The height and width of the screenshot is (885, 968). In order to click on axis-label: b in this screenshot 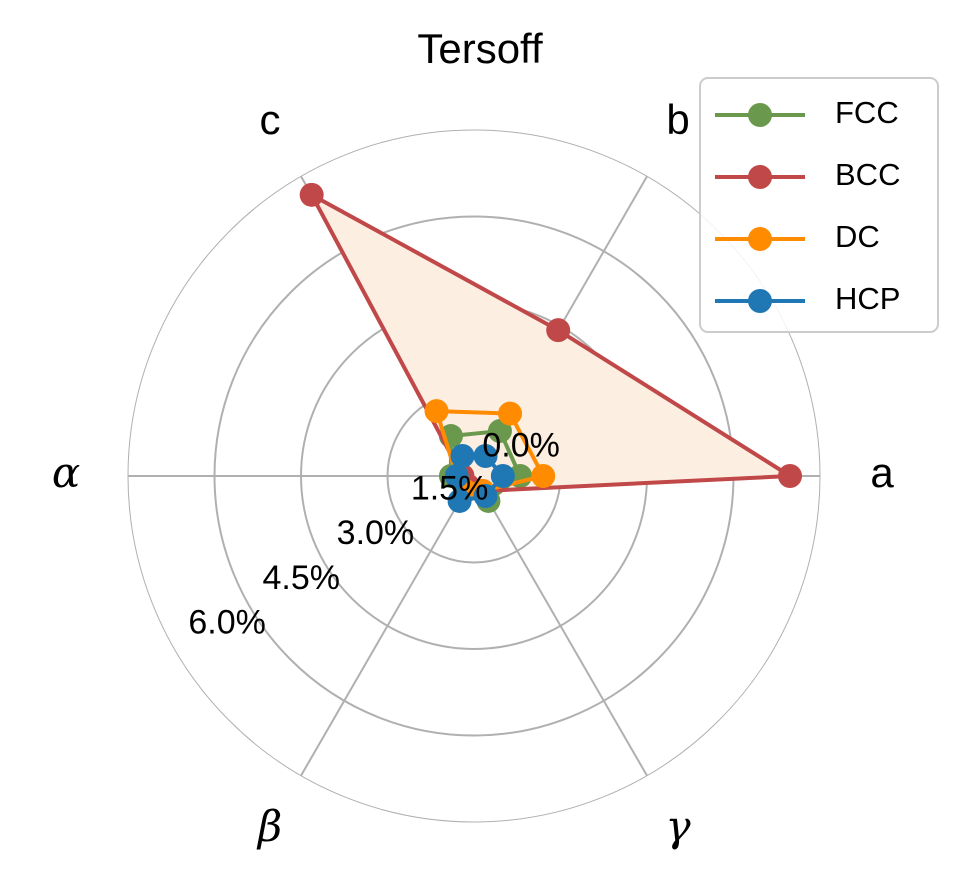, I will do `click(677, 119)`.